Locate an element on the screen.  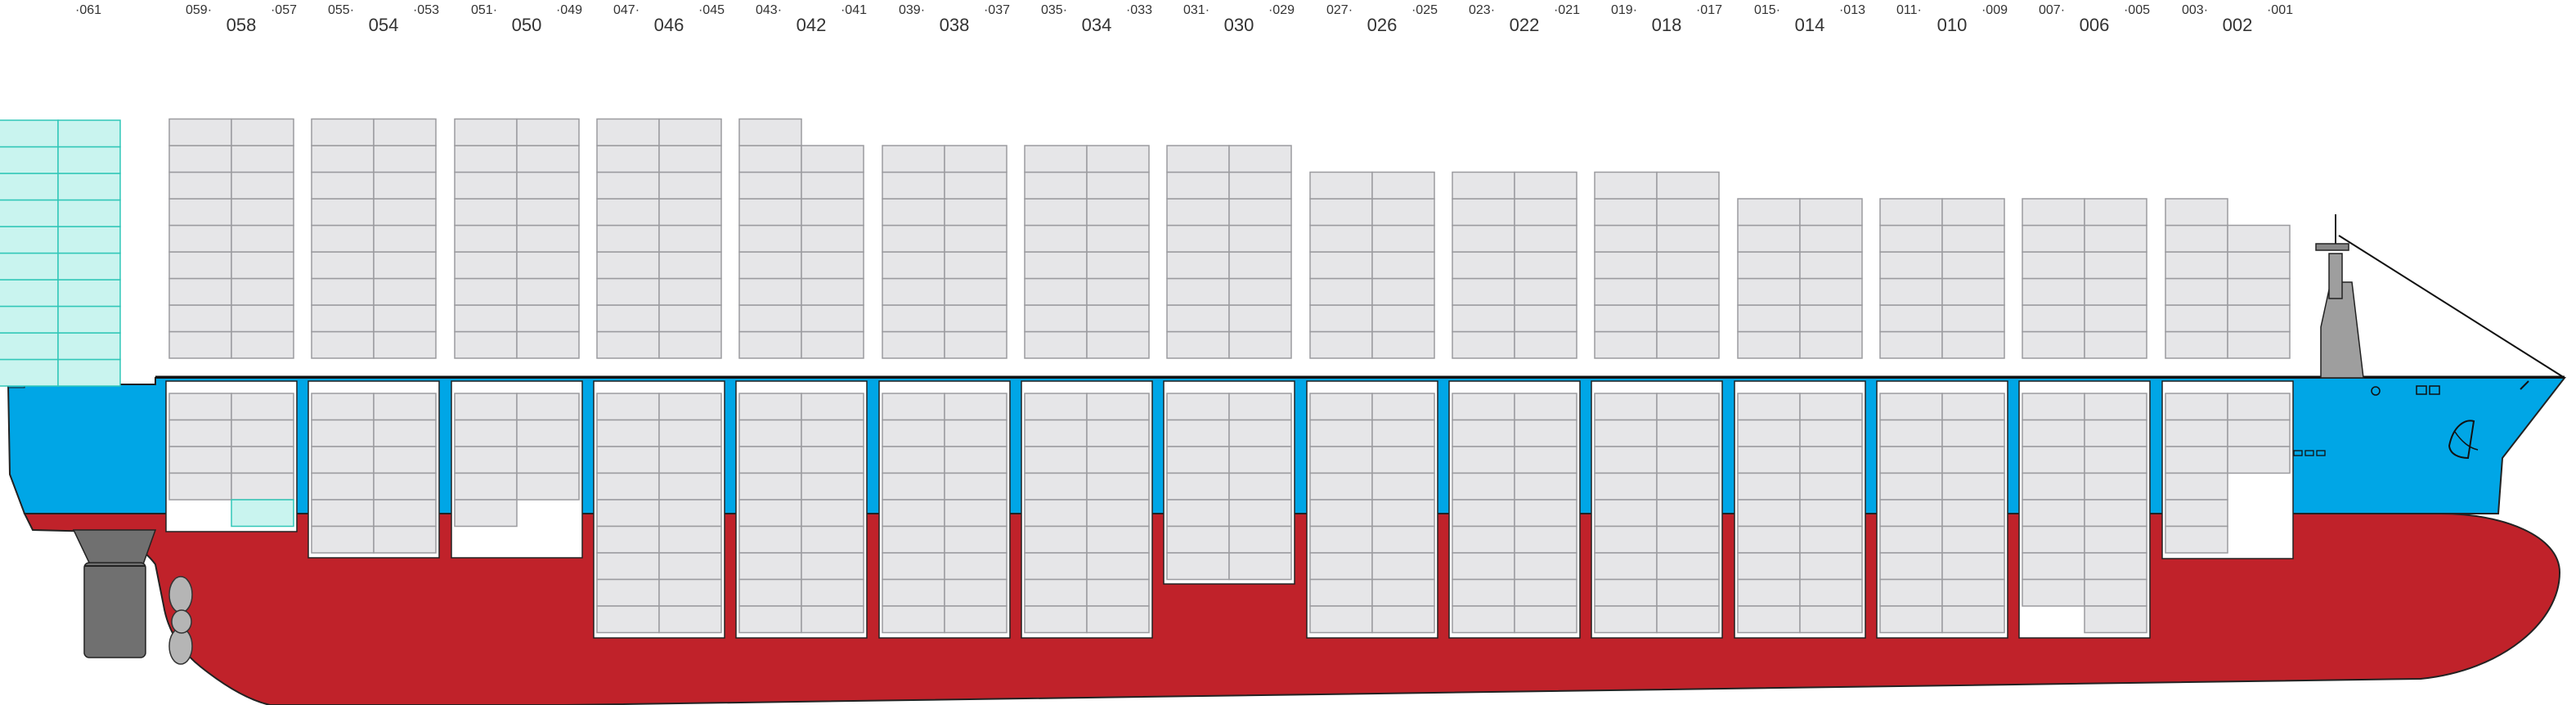
bay-main: 030 is located at coordinates (1239, 25).